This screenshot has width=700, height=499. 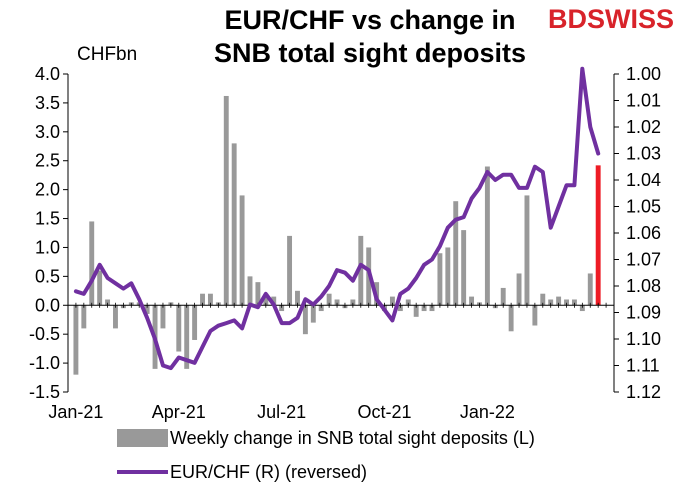 What do you see at coordinates (47, 190) in the screenshot?
I see `left-tick-label: 2.0` at bounding box center [47, 190].